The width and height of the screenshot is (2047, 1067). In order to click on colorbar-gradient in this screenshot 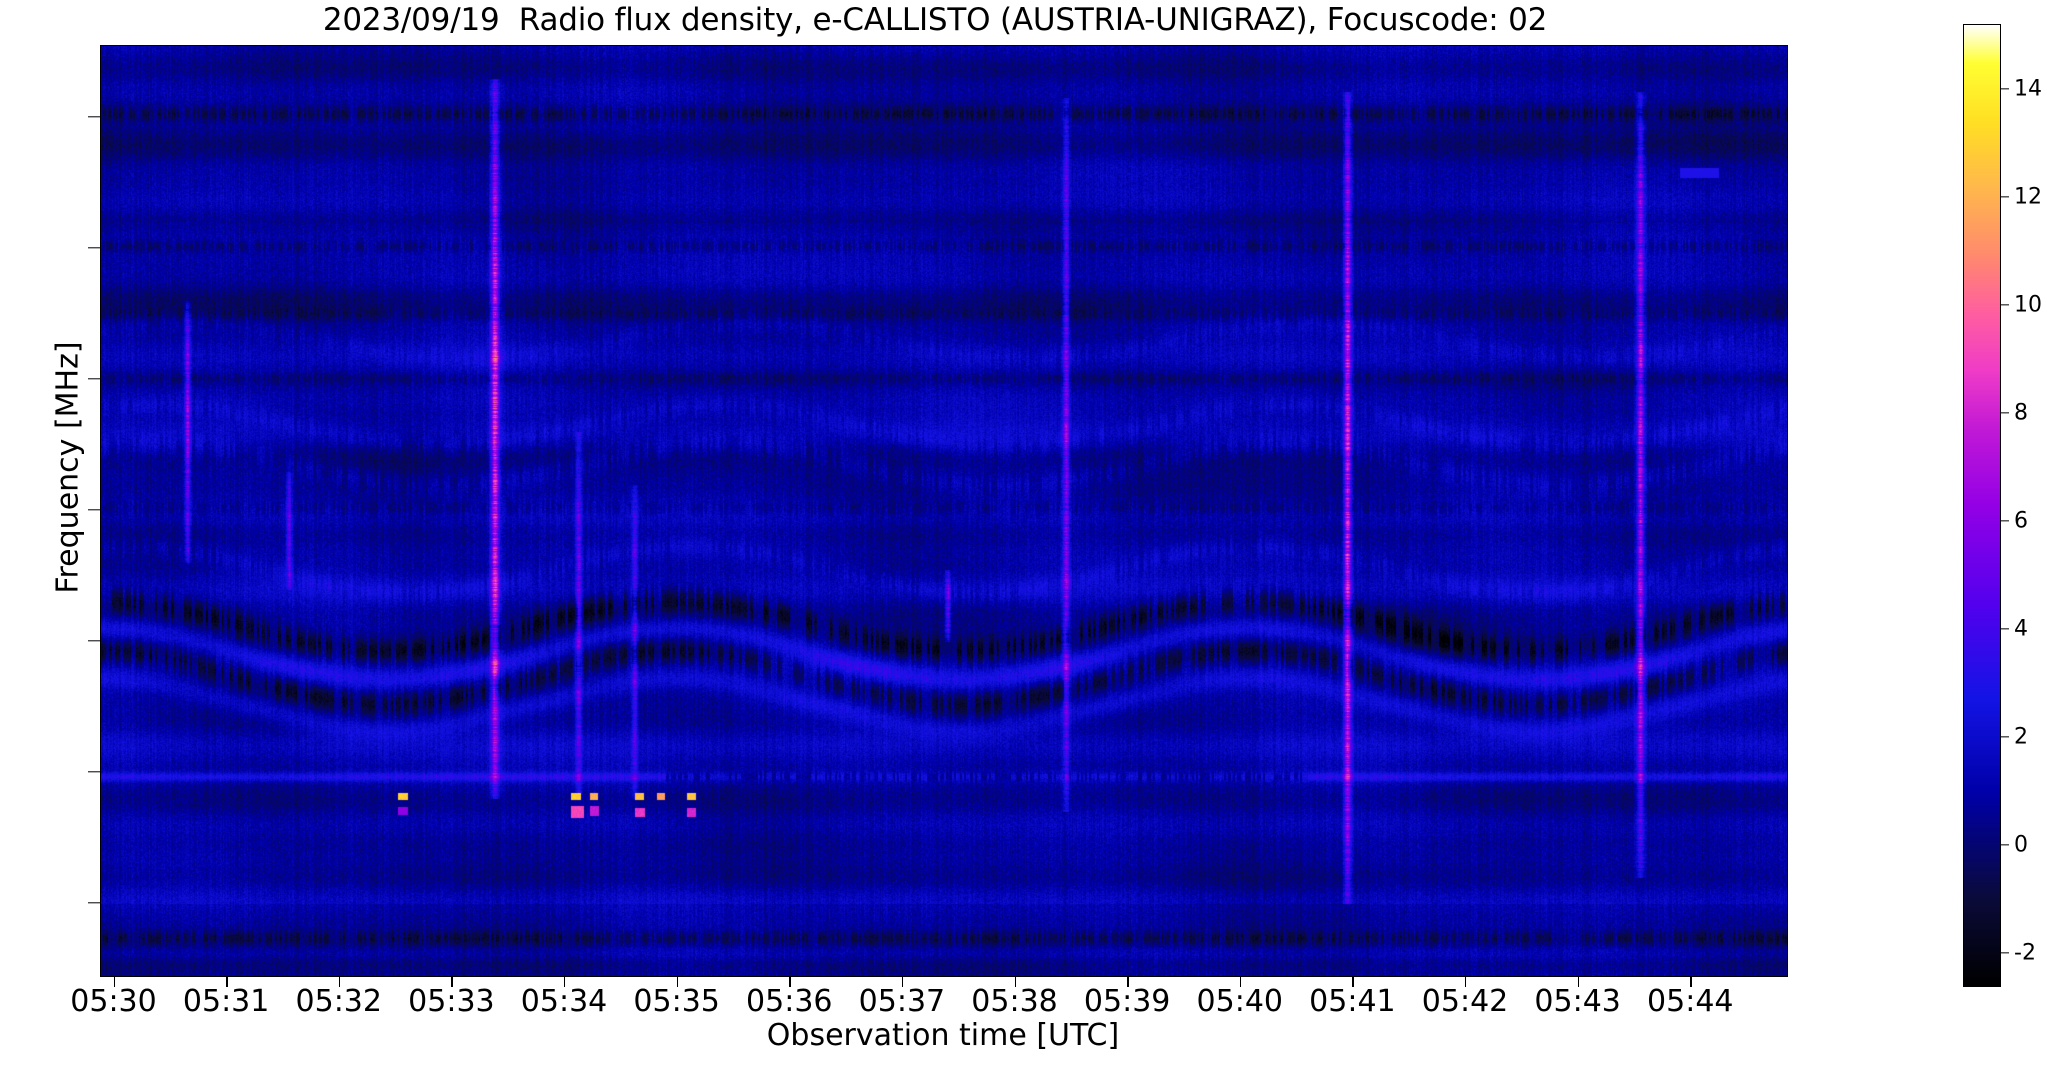, I will do `click(1982, 505)`.